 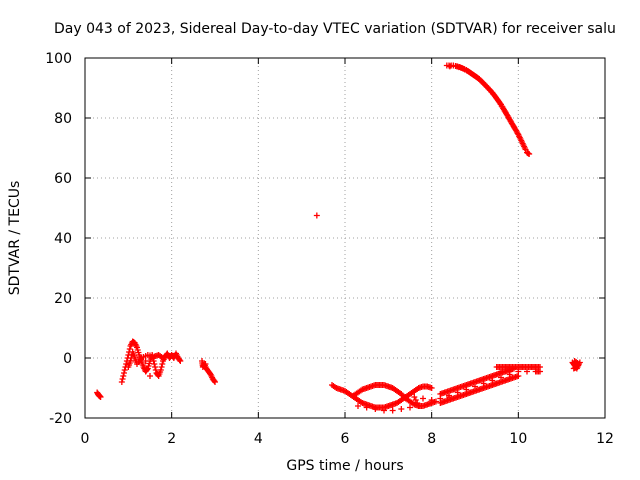 I want to click on y-tick-label: 60, so click(x=63, y=179).